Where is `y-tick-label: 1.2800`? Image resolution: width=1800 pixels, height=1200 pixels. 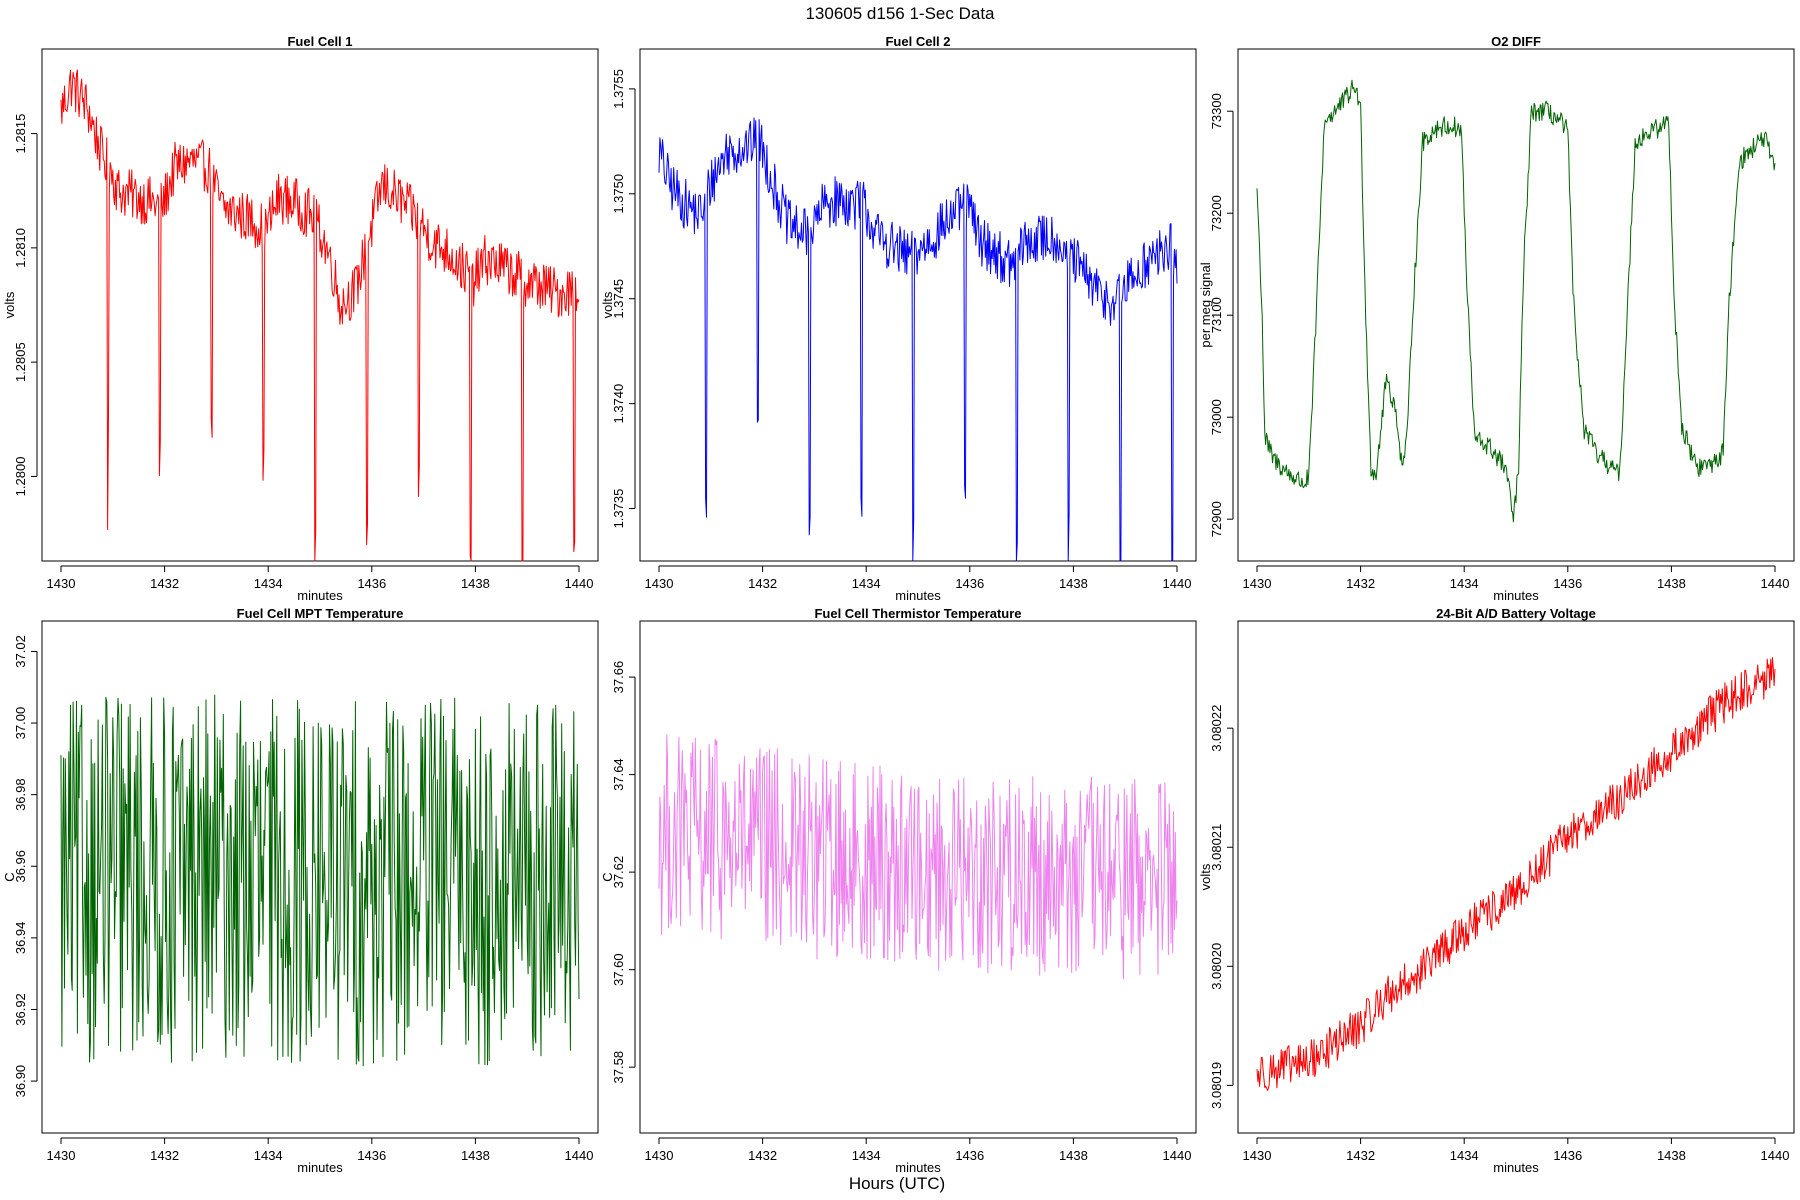
y-tick-label: 1.2800 is located at coordinates (20, 477).